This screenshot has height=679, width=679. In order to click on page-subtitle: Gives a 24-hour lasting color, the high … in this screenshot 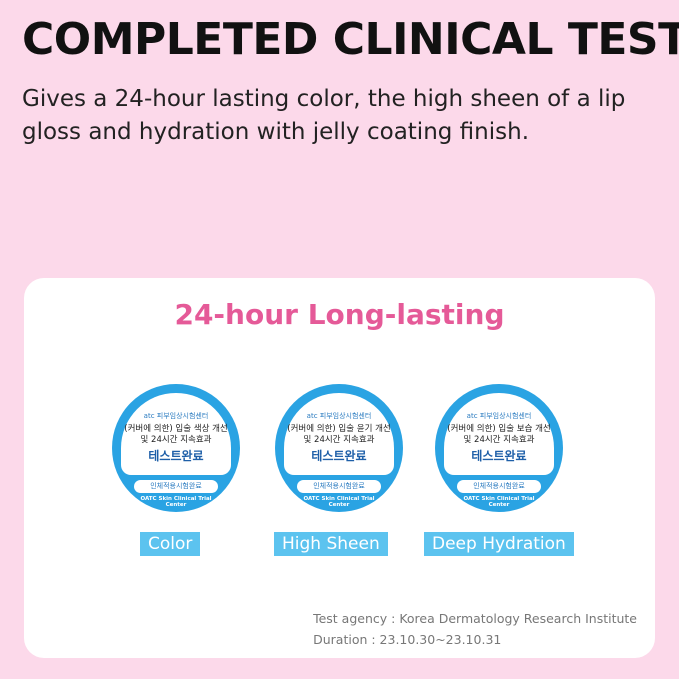, I will do `click(324, 115)`.